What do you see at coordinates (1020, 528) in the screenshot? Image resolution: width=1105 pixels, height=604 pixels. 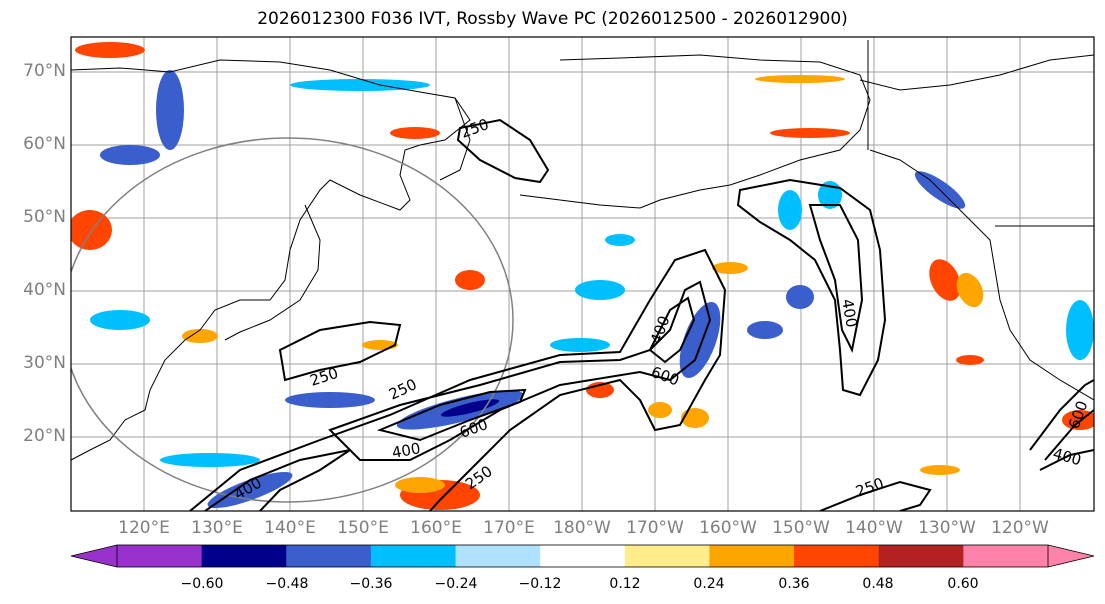 I see `lon-label: 120°W` at bounding box center [1020, 528].